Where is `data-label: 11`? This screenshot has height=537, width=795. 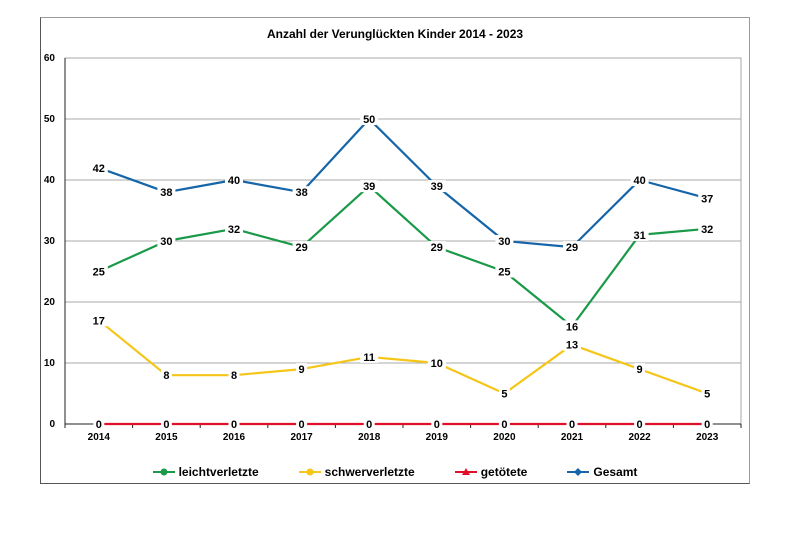
data-label: 11 is located at coordinates (369, 358).